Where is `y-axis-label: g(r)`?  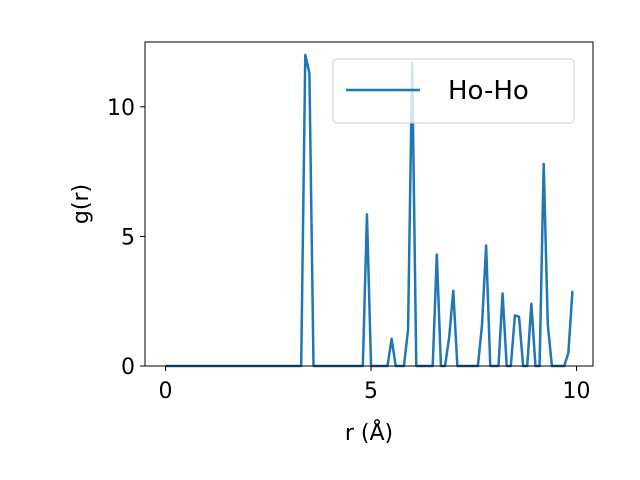 y-axis-label: g(r) is located at coordinates (81, 204).